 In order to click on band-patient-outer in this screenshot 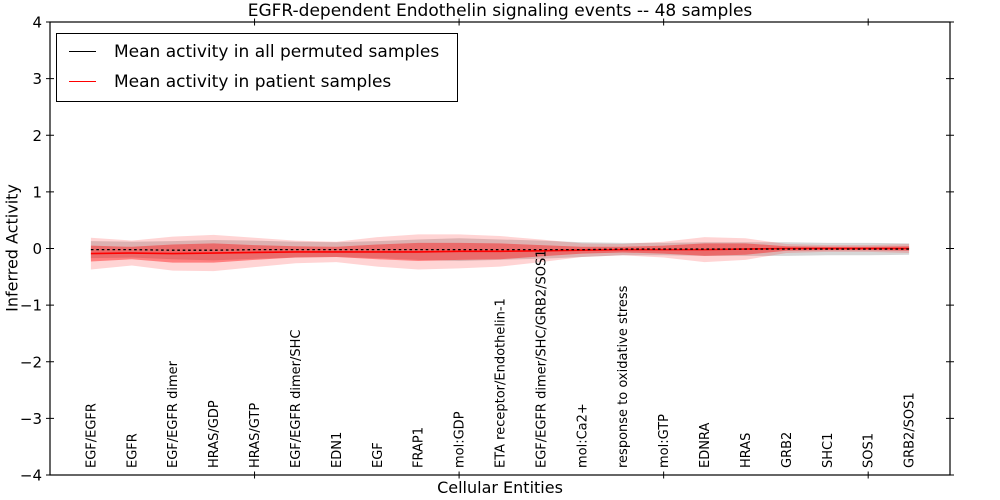, I will do `click(500, 253)`.